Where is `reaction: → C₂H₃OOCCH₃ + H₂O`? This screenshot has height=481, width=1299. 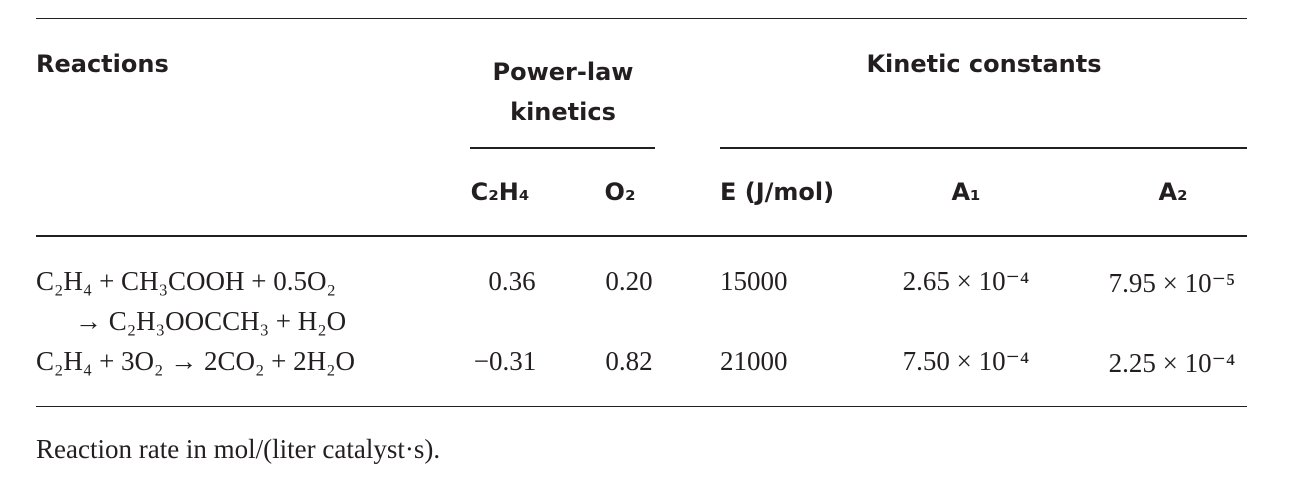 reaction: → C₂H₃OOCCH₃ + H₂O is located at coordinates (211, 321).